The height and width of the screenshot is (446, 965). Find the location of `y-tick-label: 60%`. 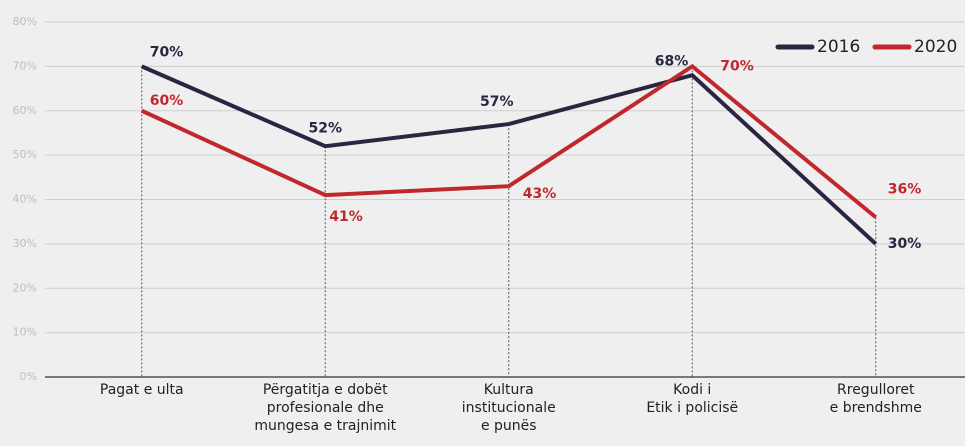

y-tick-label: 60% is located at coordinates (25, 110).